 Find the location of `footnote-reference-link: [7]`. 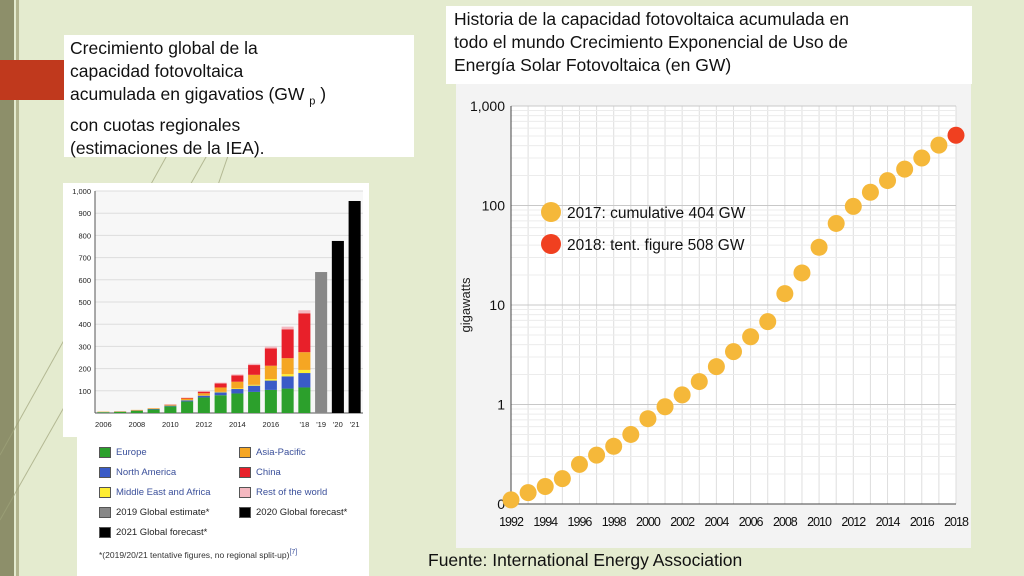

footnote-reference-link: [7] is located at coordinates (293, 552).